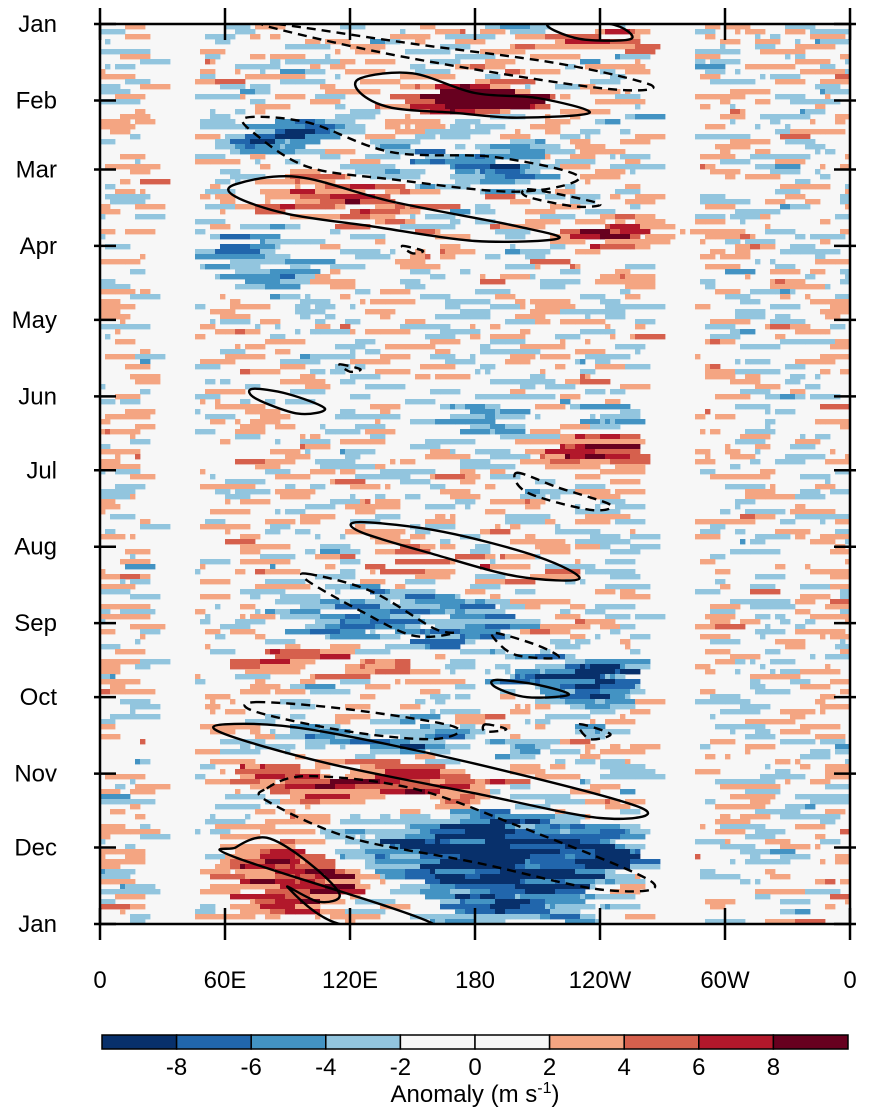 The width and height of the screenshot is (874, 1112). I want to click on y-tick-label: Mar, so click(36, 169).